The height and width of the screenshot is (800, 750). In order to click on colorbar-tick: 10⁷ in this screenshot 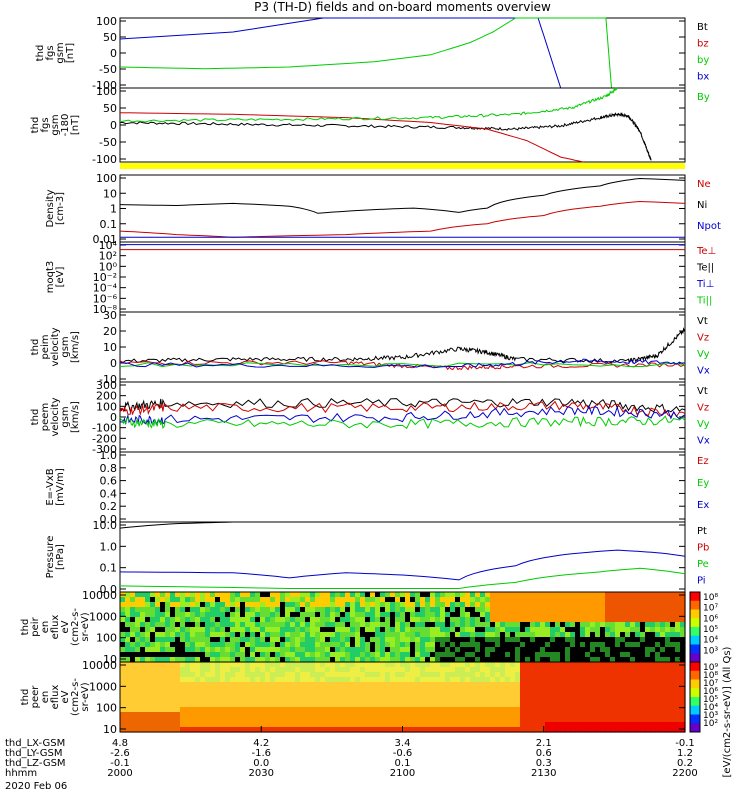, I will do `click(710, 609)`.